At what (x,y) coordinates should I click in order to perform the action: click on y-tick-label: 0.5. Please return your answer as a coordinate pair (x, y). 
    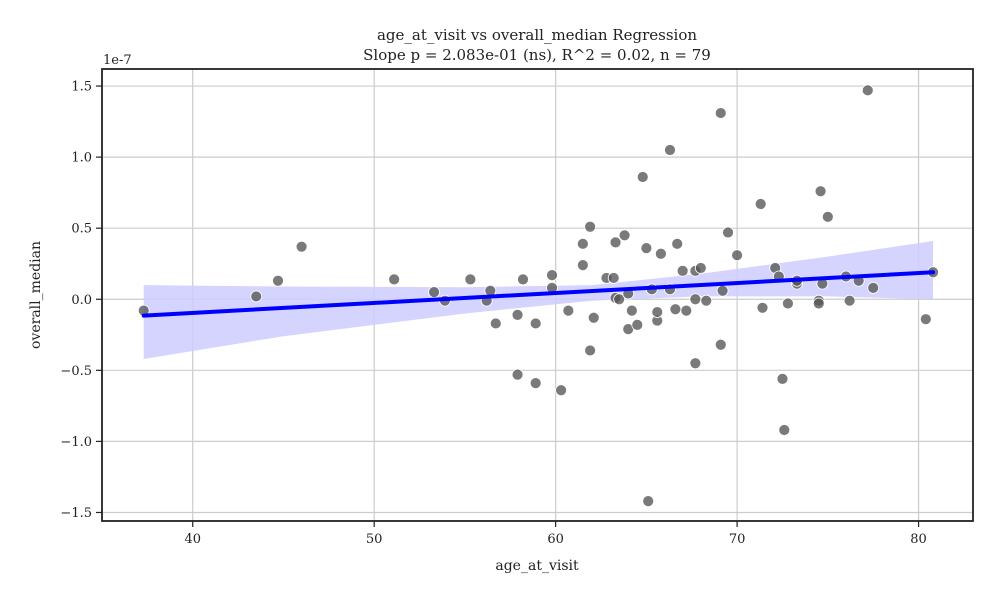
    Looking at the image, I should click on (81, 229).